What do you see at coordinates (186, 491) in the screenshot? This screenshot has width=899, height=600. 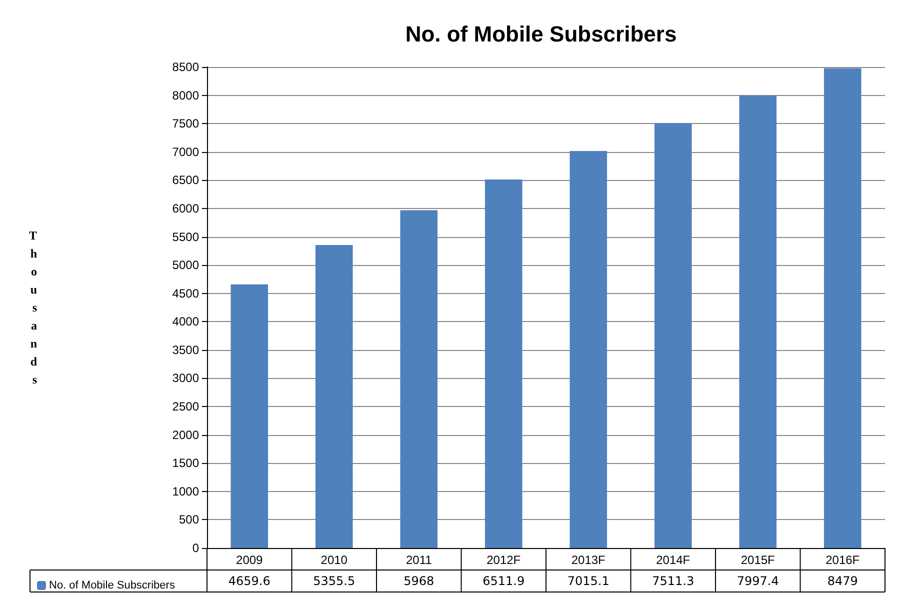 I see `y-tick-label: 1000` at bounding box center [186, 491].